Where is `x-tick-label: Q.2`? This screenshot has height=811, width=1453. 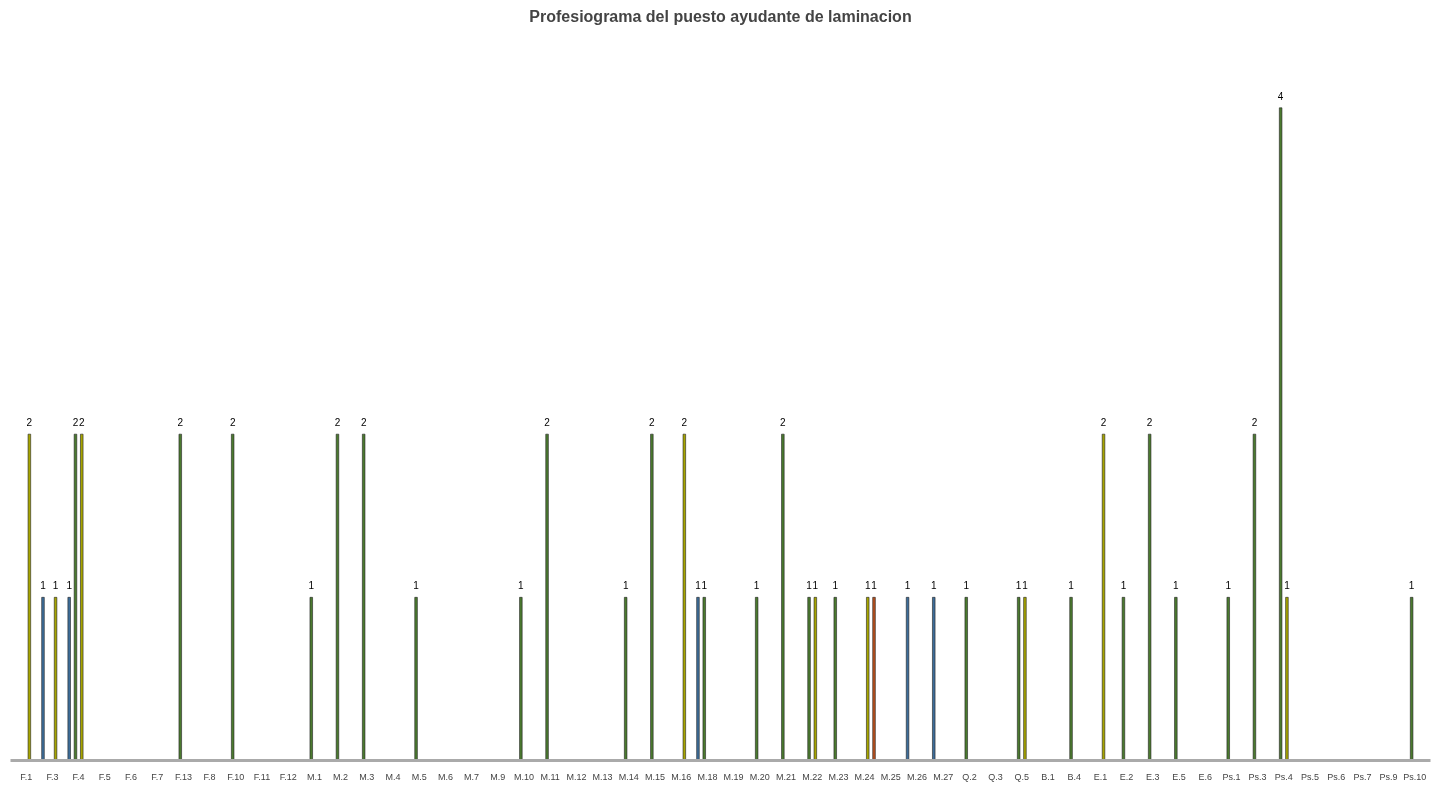 x-tick-label: Q.2 is located at coordinates (969, 776).